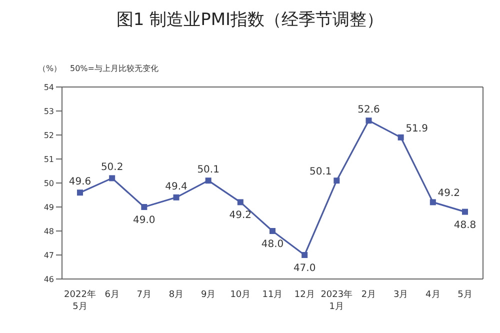 The width and height of the screenshot is (500, 333). Describe the element at coordinates (336, 300) in the screenshot. I see `x-tick-label: 2023年 1月` at that location.